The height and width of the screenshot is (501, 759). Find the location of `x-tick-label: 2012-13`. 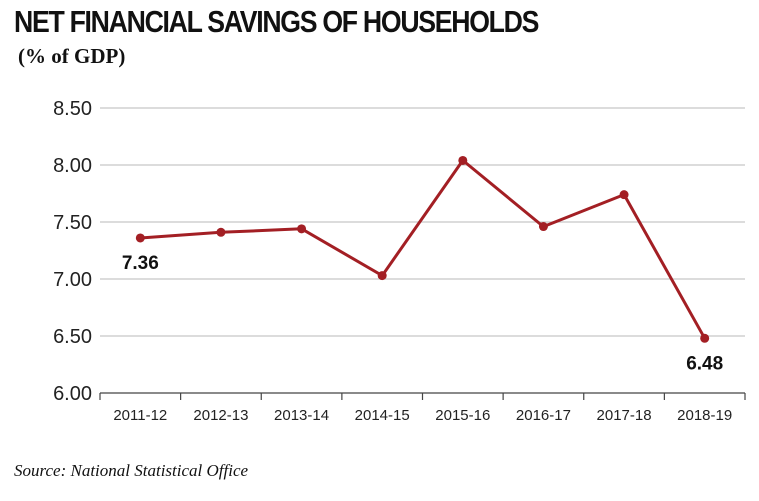

x-tick-label: 2012-13 is located at coordinates (220, 415).